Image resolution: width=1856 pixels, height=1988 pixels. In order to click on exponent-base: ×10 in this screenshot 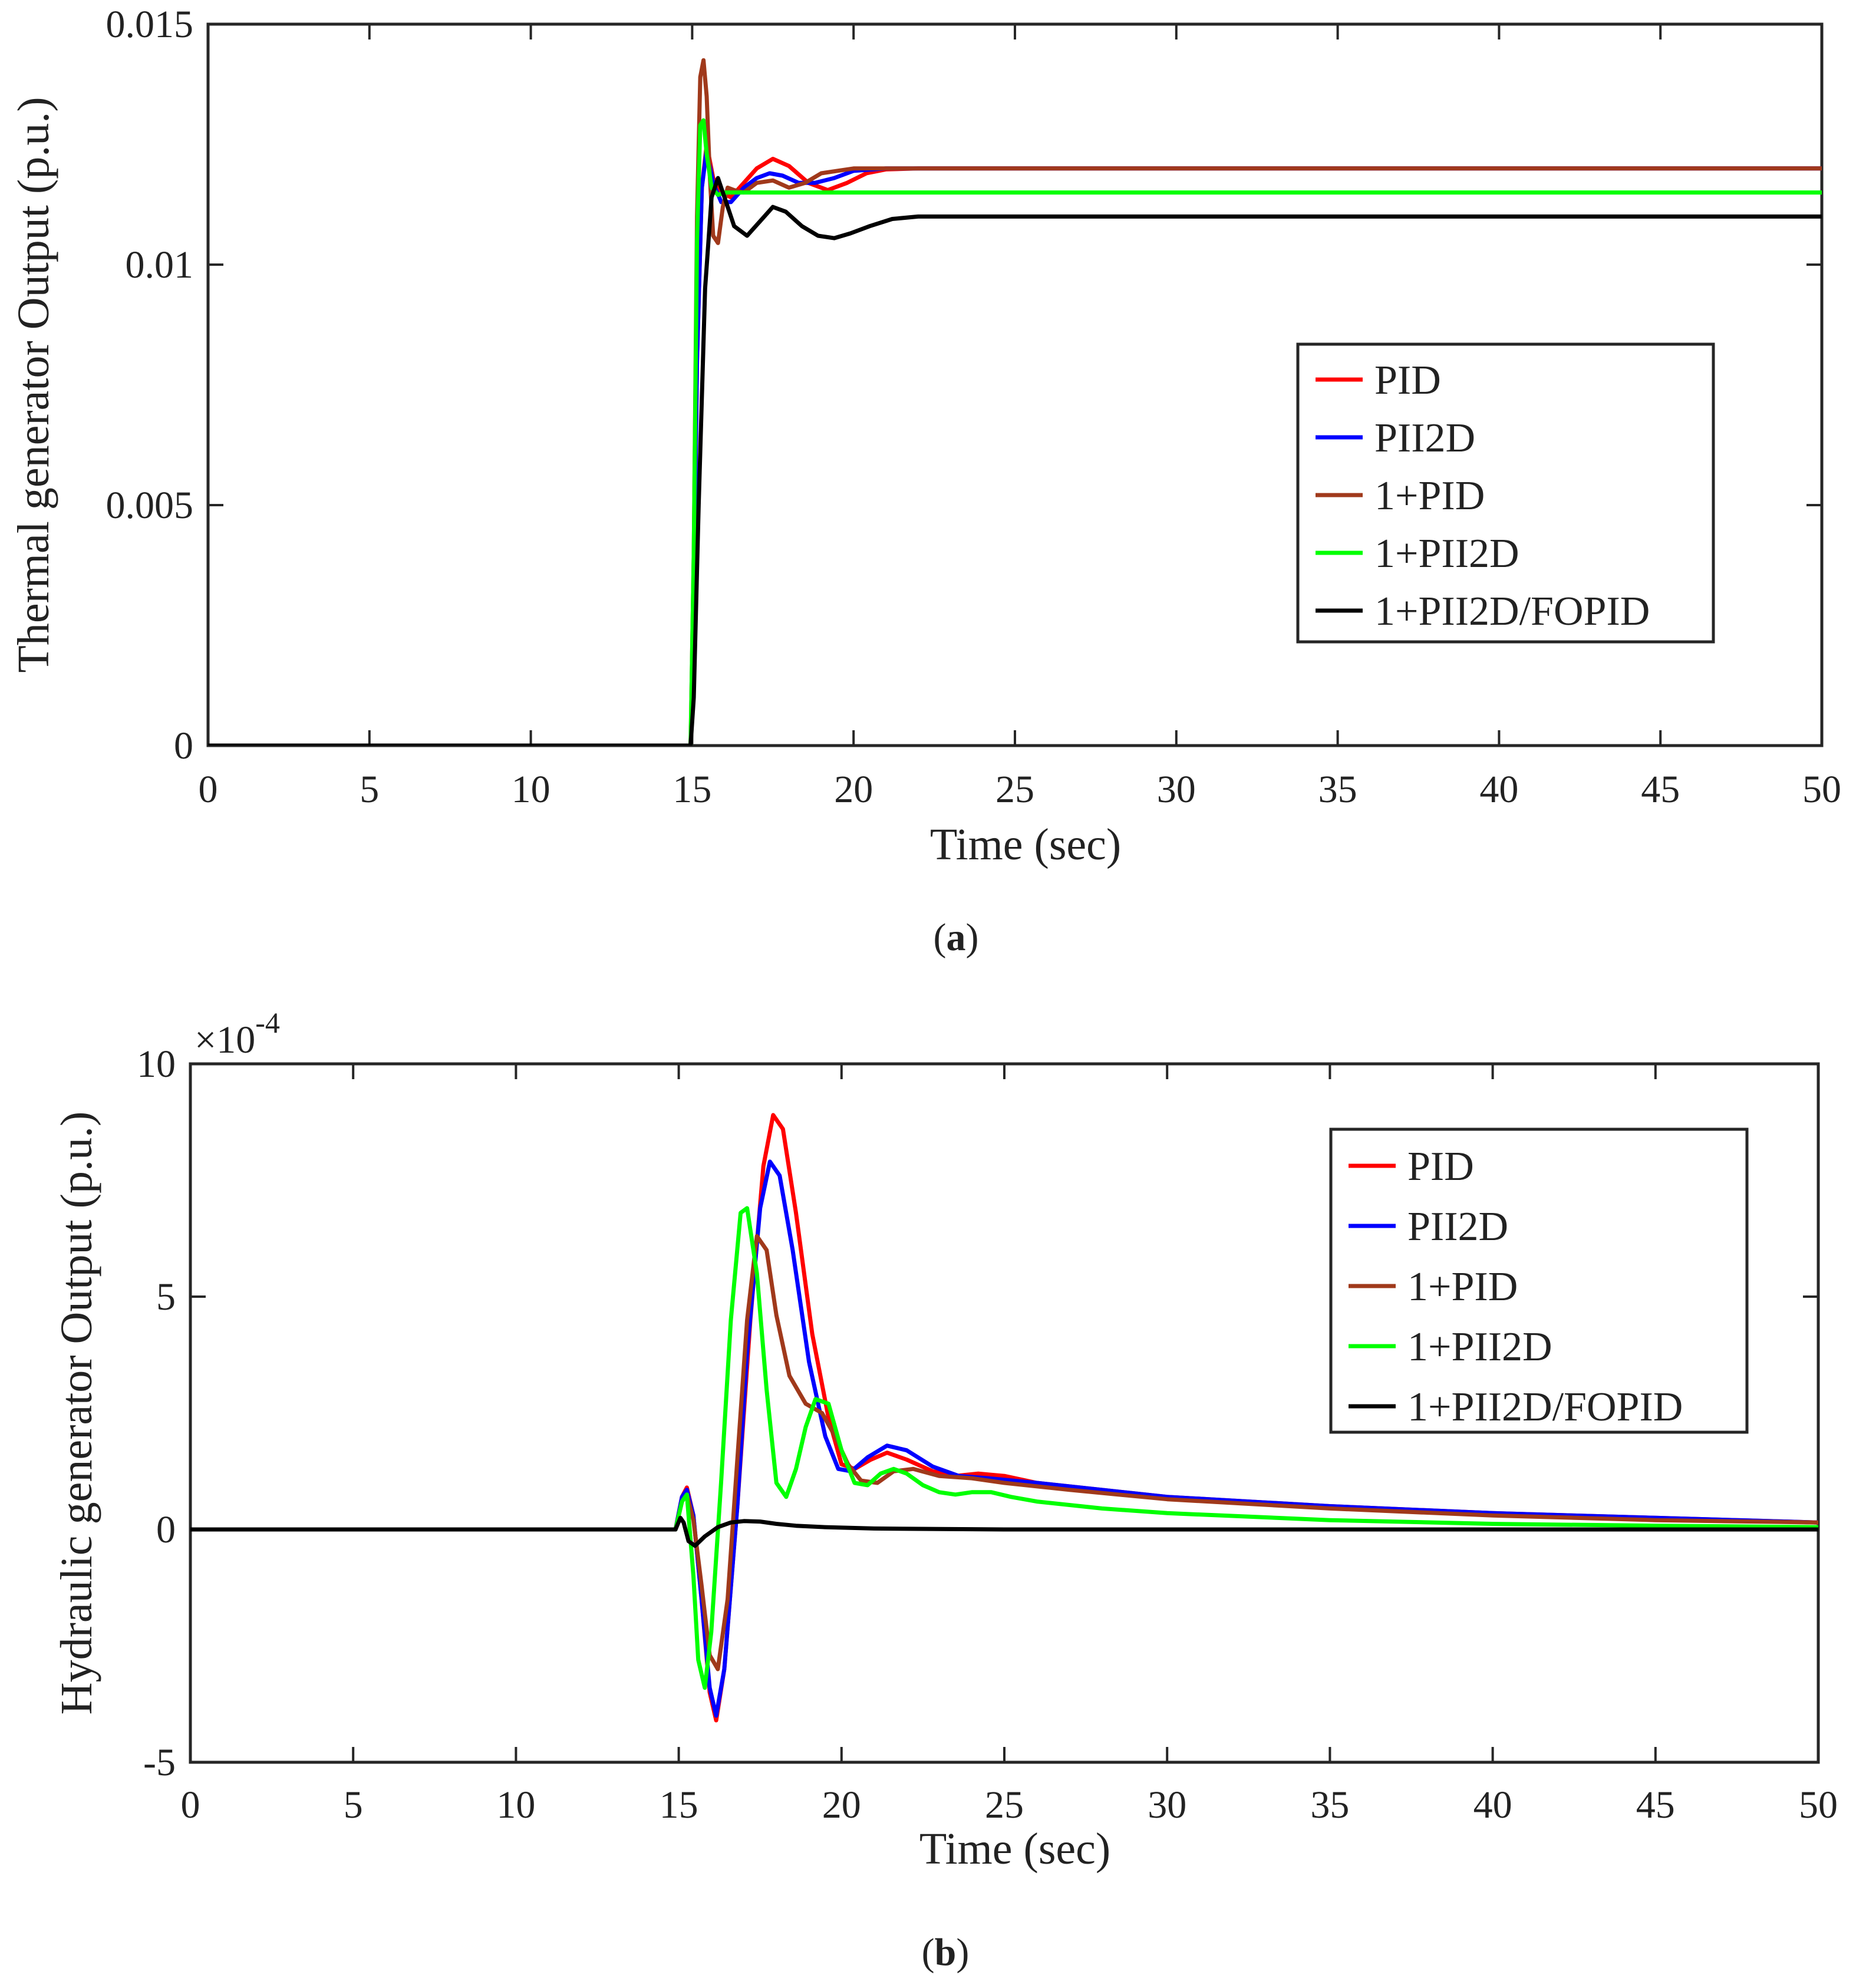, I will do `click(224, 1039)`.